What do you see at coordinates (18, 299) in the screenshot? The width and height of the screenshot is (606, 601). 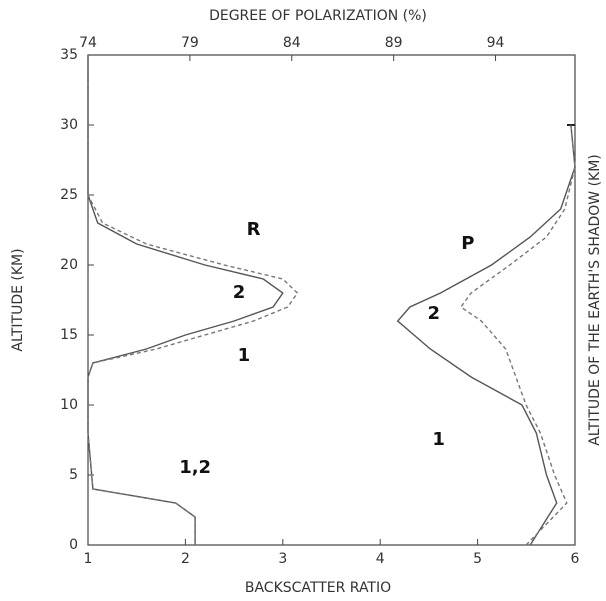 I see `left-axis-label: ALTITUDE (KM)` at bounding box center [18, 299].